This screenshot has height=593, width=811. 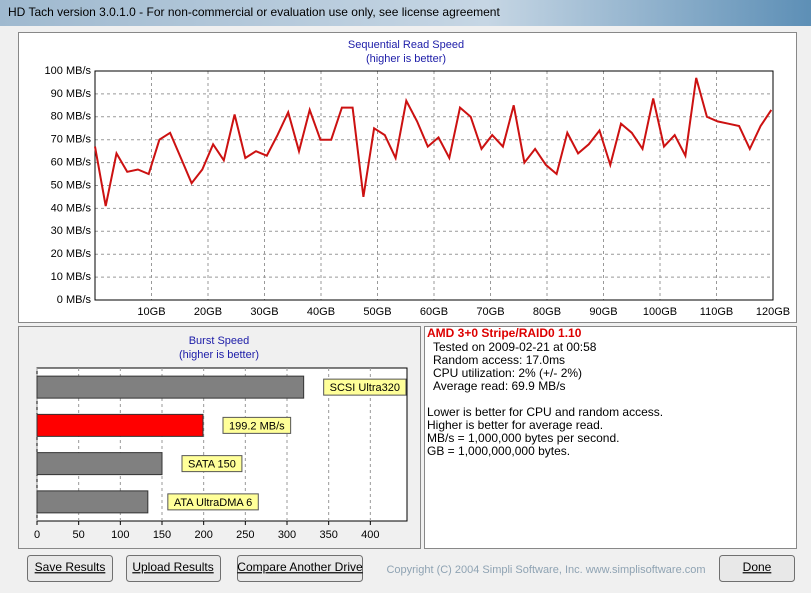 What do you see at coordinates (68, 71) in the screenshot?
I see `y-tick-label: 100 MB/s` at bounding box center [68, 71].